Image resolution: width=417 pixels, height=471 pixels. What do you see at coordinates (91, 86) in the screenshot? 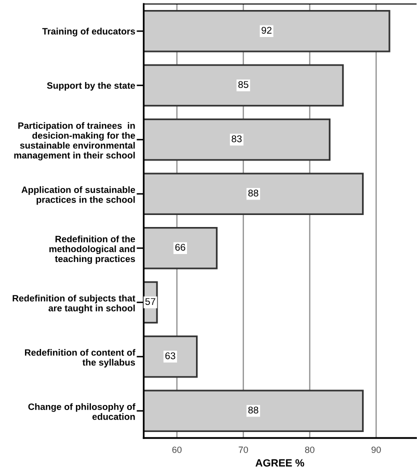
I see `y-tick-label: Support by the state` at bounding box center [91, 86].